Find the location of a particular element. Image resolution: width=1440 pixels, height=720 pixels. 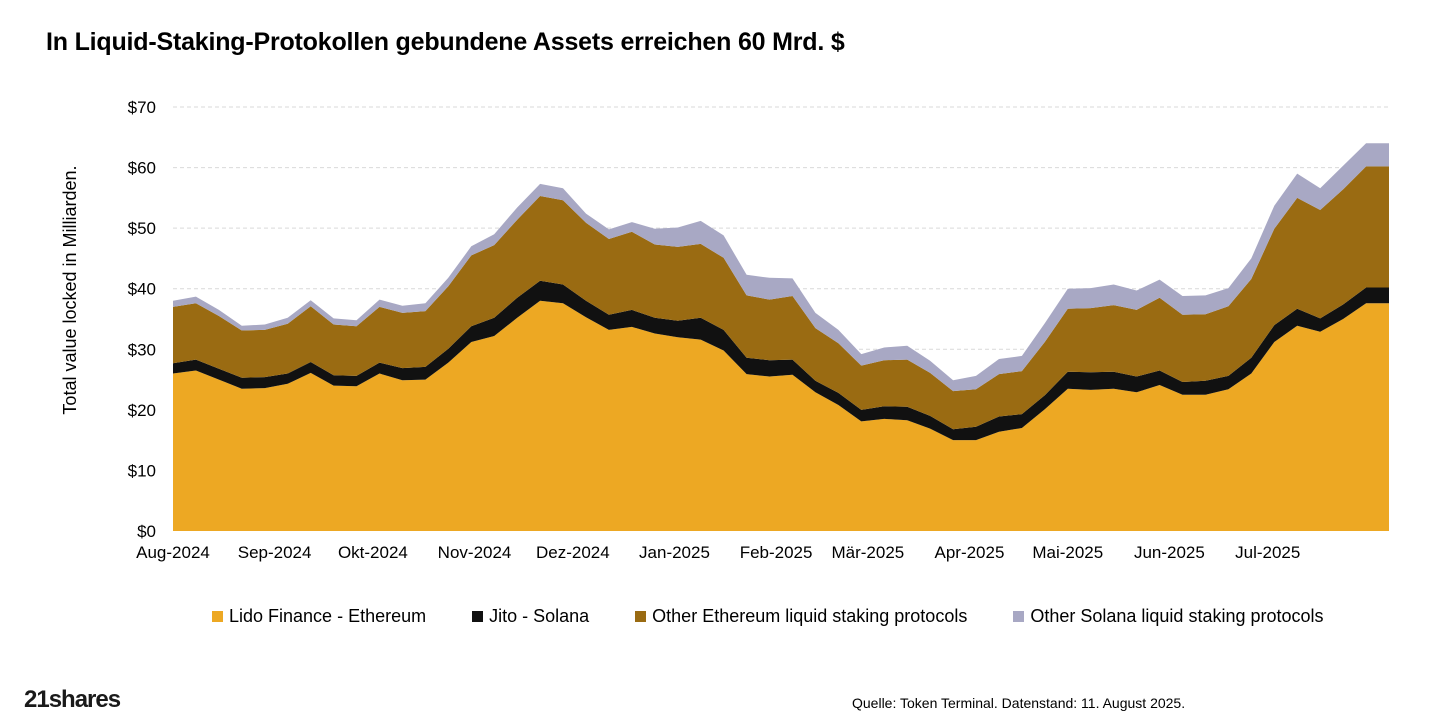

legend-item: Other Ethereum liquid staking protocols is located at coordinates (801, 616).